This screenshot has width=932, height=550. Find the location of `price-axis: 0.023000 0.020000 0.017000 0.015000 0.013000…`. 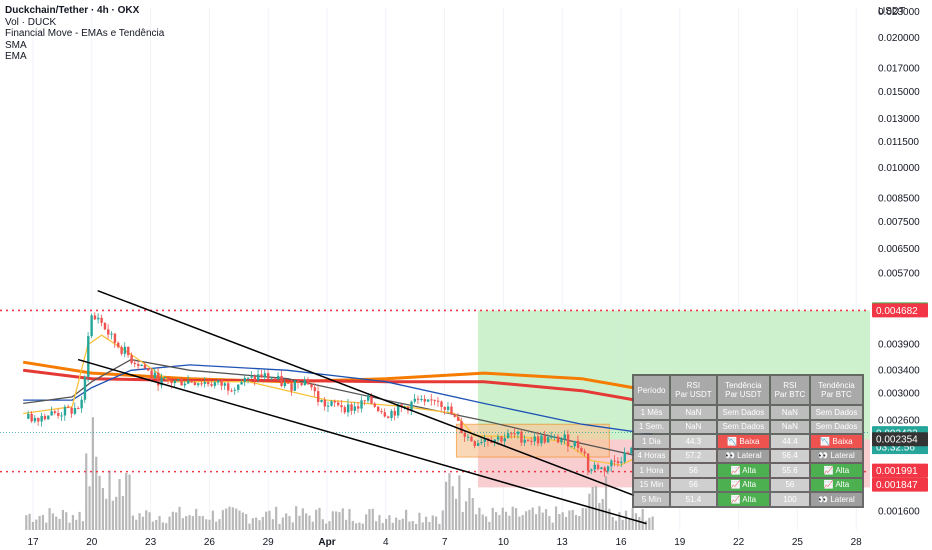

price-axis: 0.023000 0.020000 0.017000 0.015000 0.013000… is located at coordinates (899, 262).